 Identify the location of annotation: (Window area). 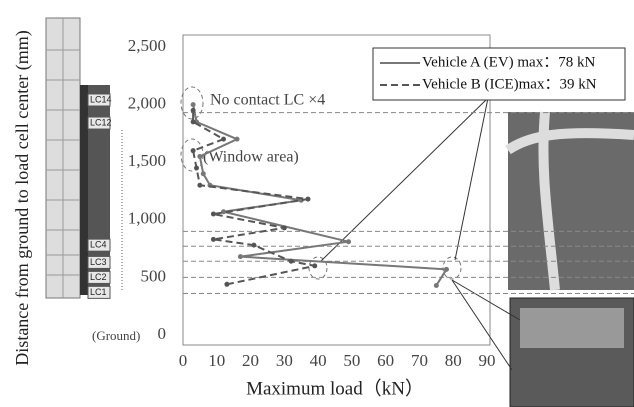
(251, 157).